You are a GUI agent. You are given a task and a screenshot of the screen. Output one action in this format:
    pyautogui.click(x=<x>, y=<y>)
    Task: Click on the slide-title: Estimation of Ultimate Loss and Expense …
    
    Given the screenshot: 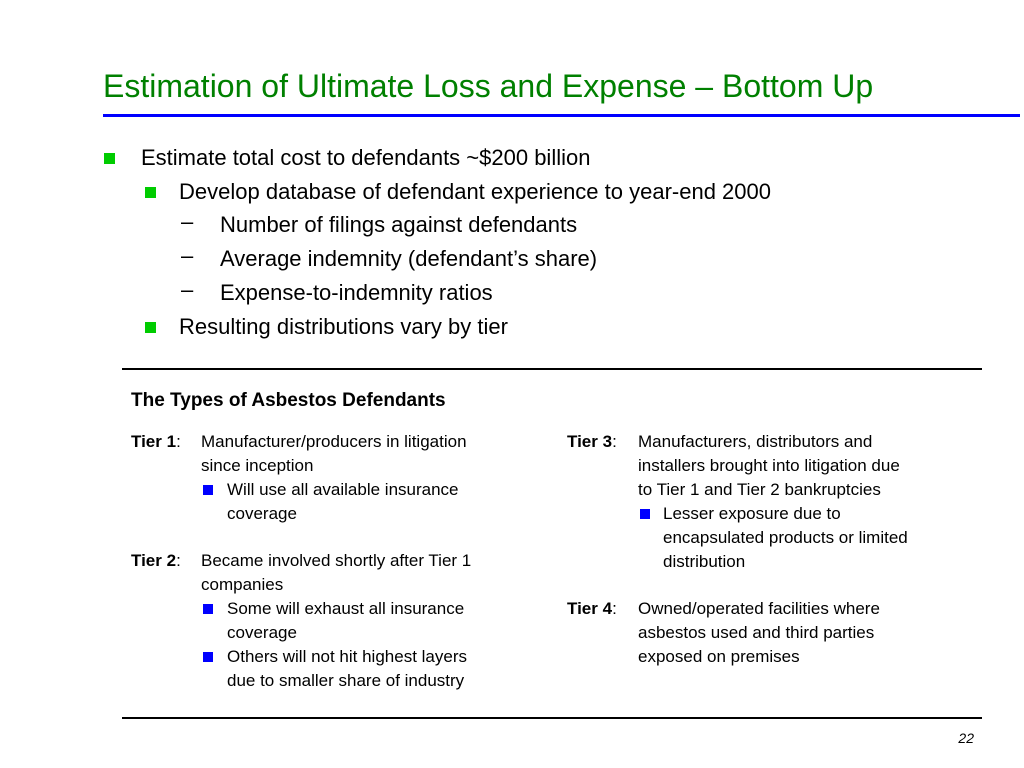 What is the action you would take?
    pyautogui.click(x=488, y=86)
    